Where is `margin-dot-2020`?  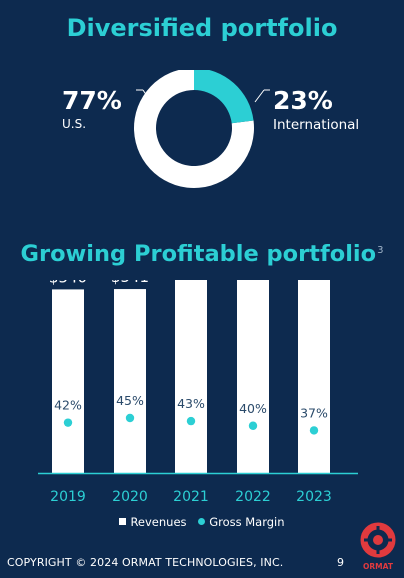
margin-dot-2020 is located at coordinates (130, 418).